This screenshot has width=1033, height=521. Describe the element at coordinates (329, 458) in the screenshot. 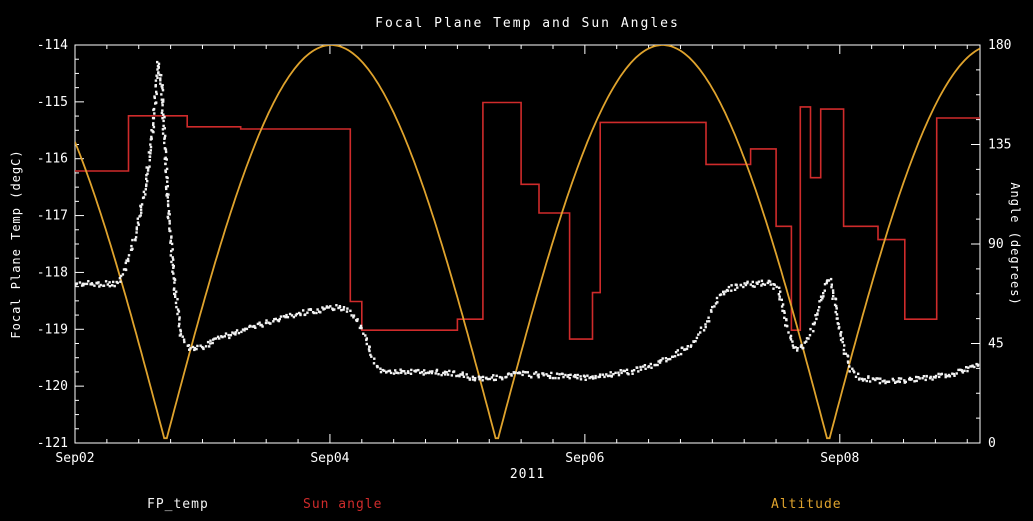

I see `x-tick-label: Sep04` at that location.